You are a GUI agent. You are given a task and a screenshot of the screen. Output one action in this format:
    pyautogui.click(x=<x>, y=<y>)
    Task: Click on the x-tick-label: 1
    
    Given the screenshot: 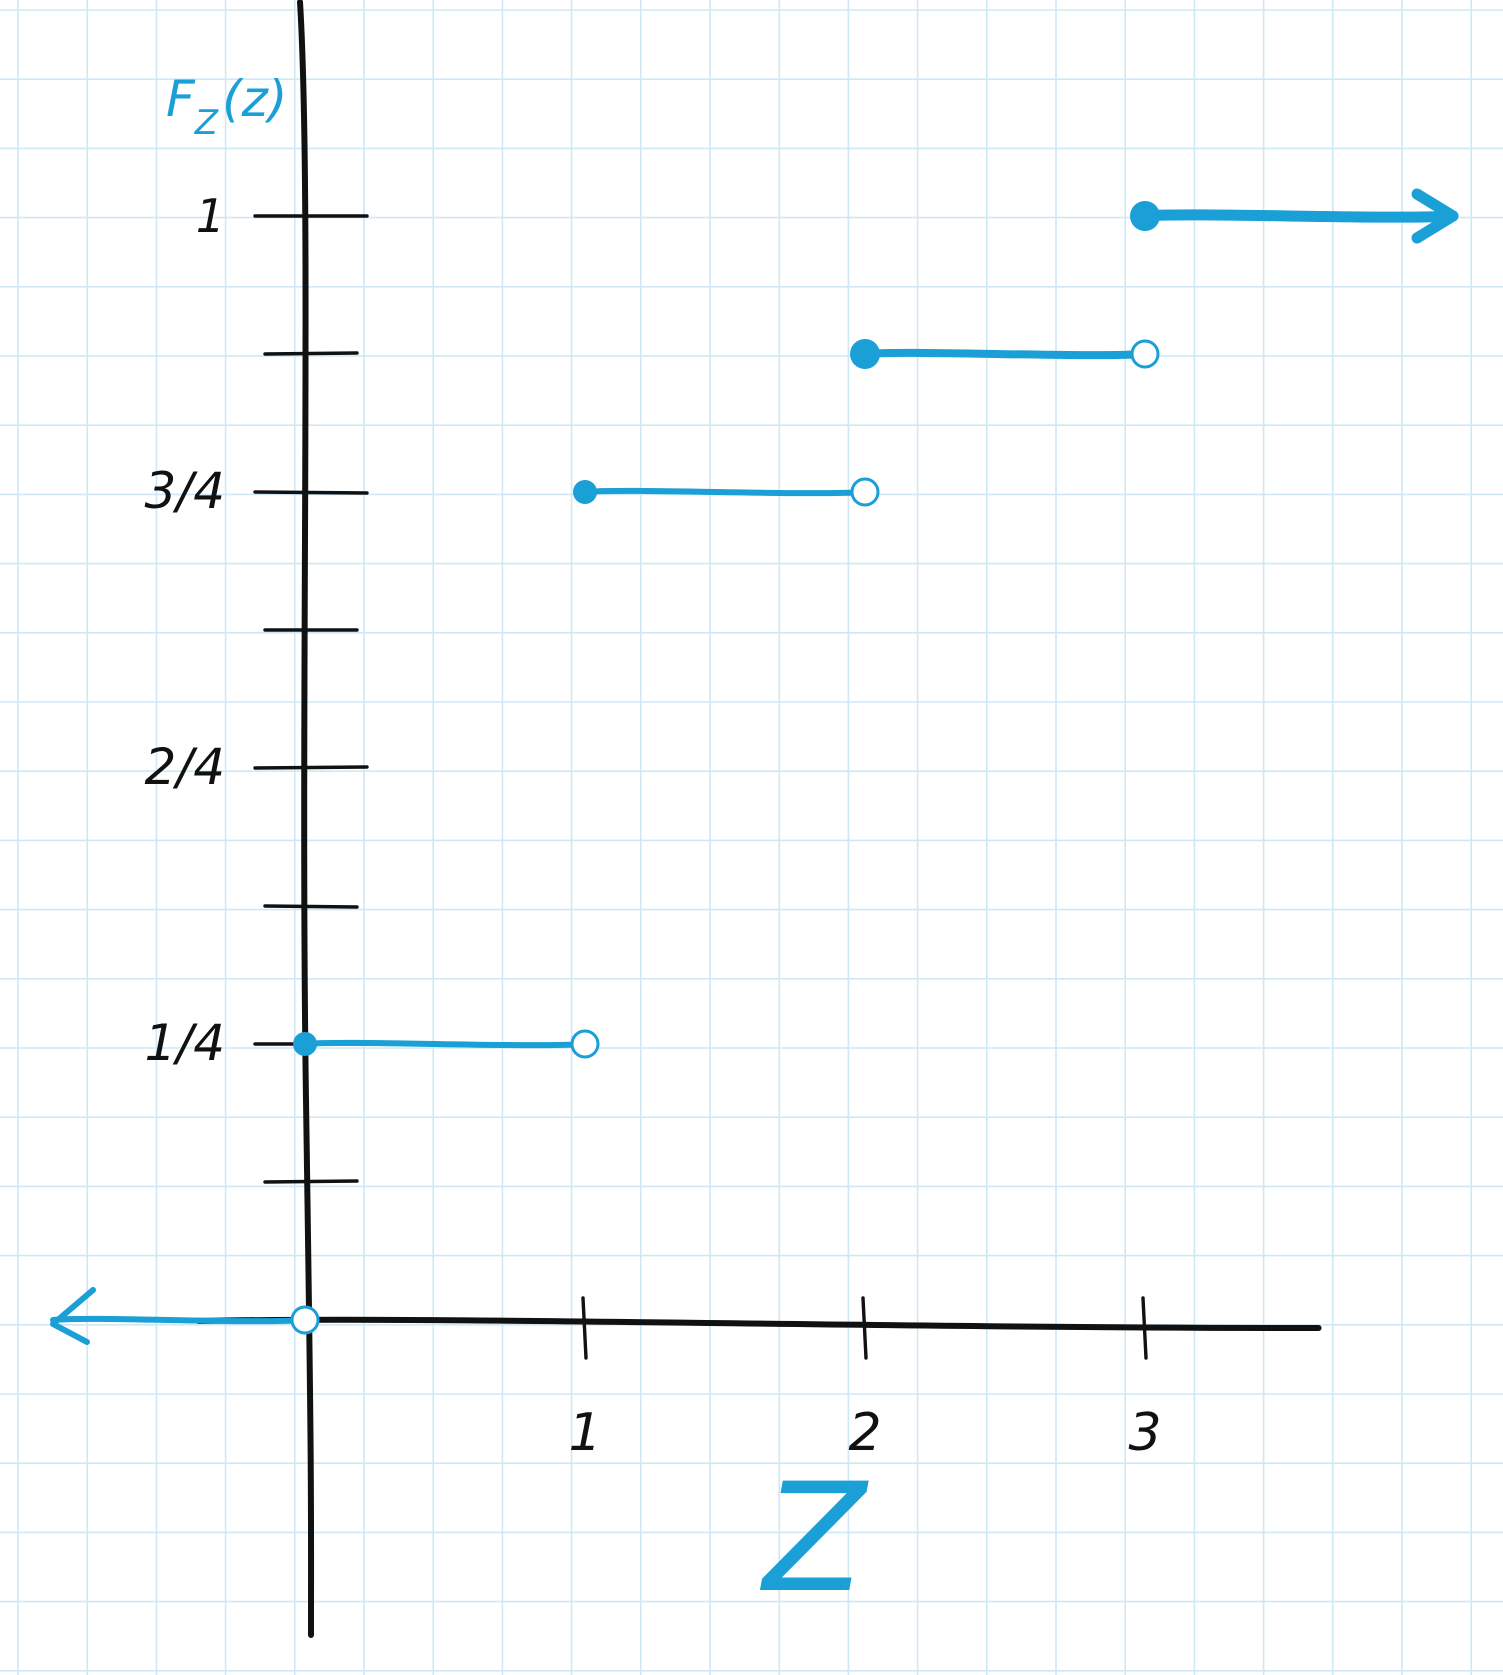 What is the action you would take?
    pyautogui.click(x=584, y=1433)
    